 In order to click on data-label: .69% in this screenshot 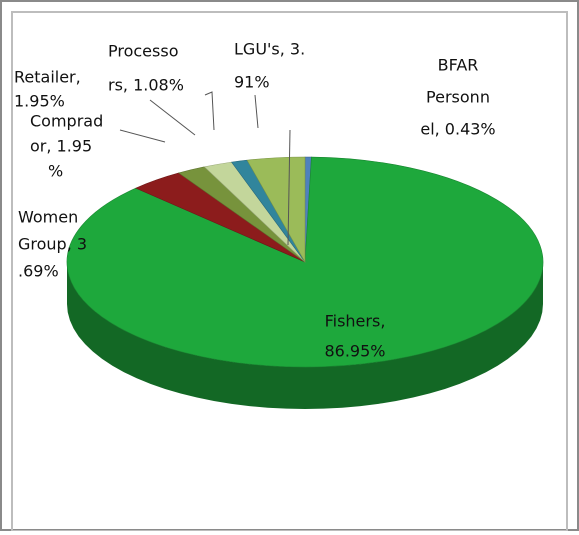, I will do `click(38, 271)`.